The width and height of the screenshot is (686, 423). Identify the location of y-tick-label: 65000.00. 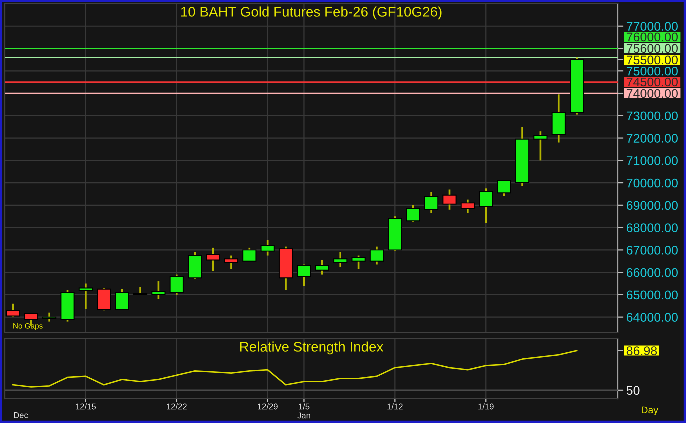
(652, 295).